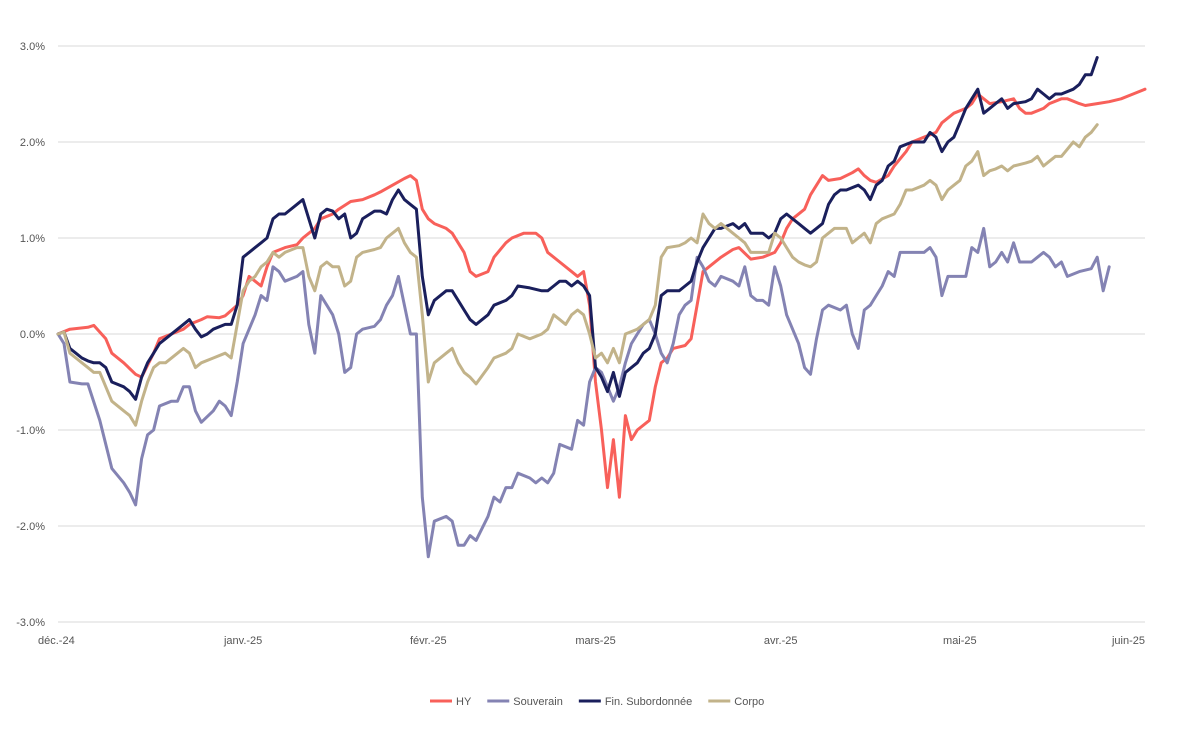 This screenshot has height=746, width=1195. I want to click on legend-label: HY, so click(464, 702).